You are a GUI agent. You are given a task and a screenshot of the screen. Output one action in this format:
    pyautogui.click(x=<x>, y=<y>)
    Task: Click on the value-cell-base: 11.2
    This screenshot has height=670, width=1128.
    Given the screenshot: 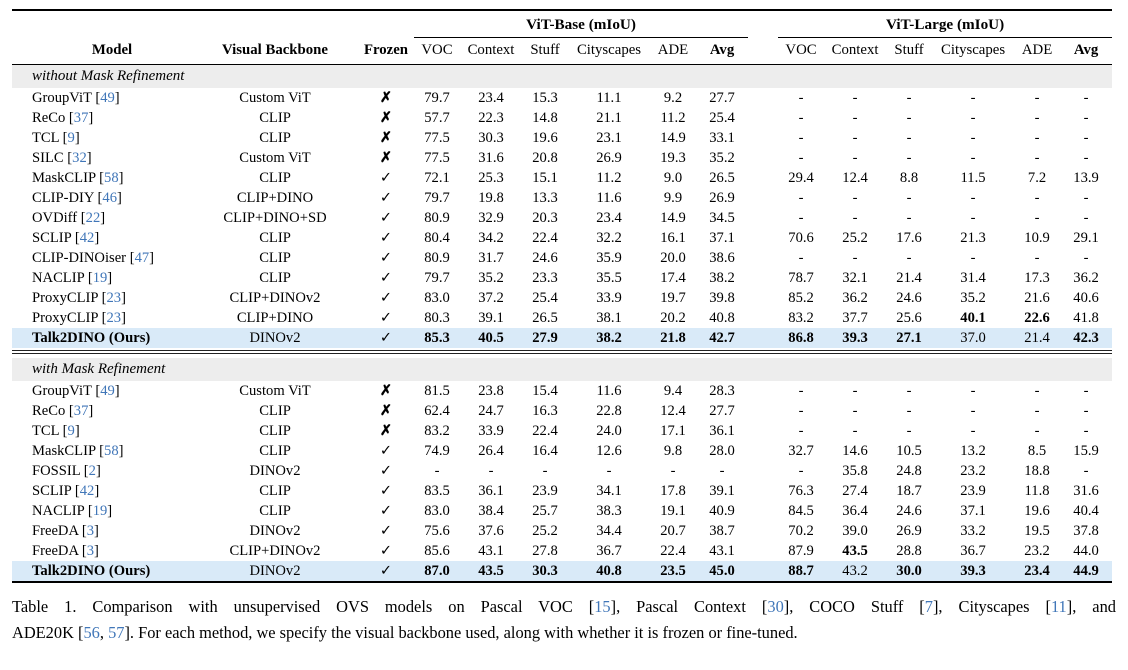 What is the action you would take?
    pyautogui.click(x=673, y=117)
    